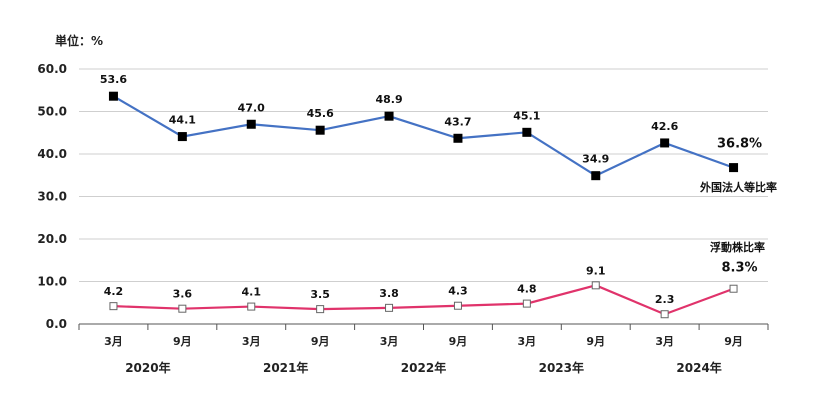  Describe the element at coordinates (56, 324) in the screenshot. I see `y-tick-label: 0.0` at that location.